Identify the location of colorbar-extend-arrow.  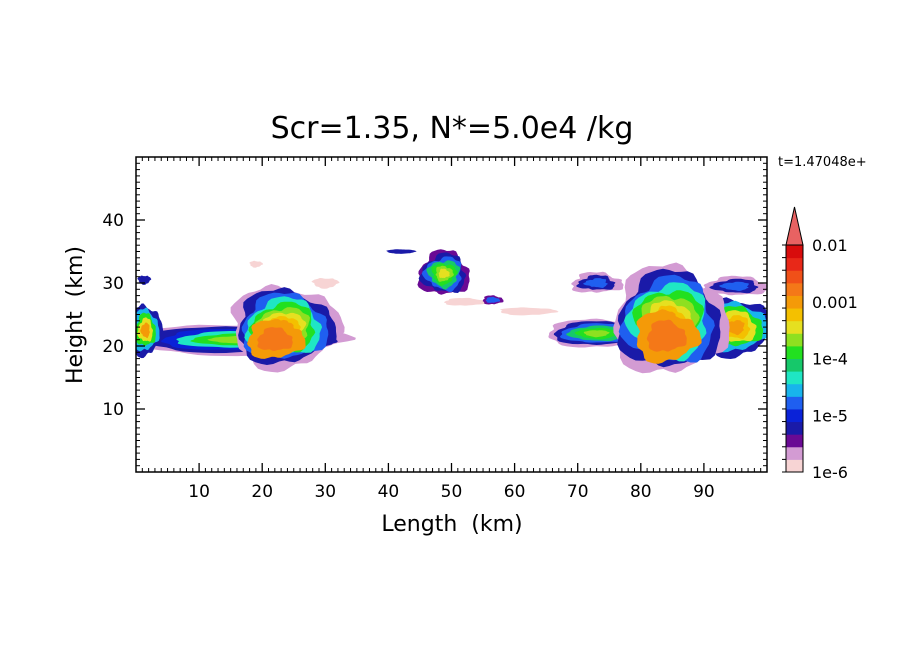
(794, 226).